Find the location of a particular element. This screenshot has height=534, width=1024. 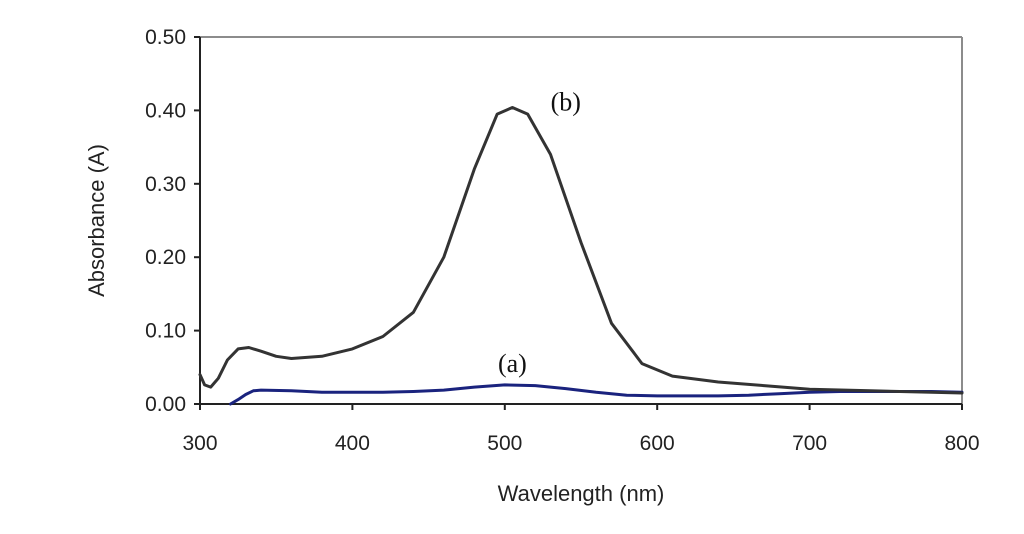

y-tick-label: 0.00 is located at coordinates (165, 404).